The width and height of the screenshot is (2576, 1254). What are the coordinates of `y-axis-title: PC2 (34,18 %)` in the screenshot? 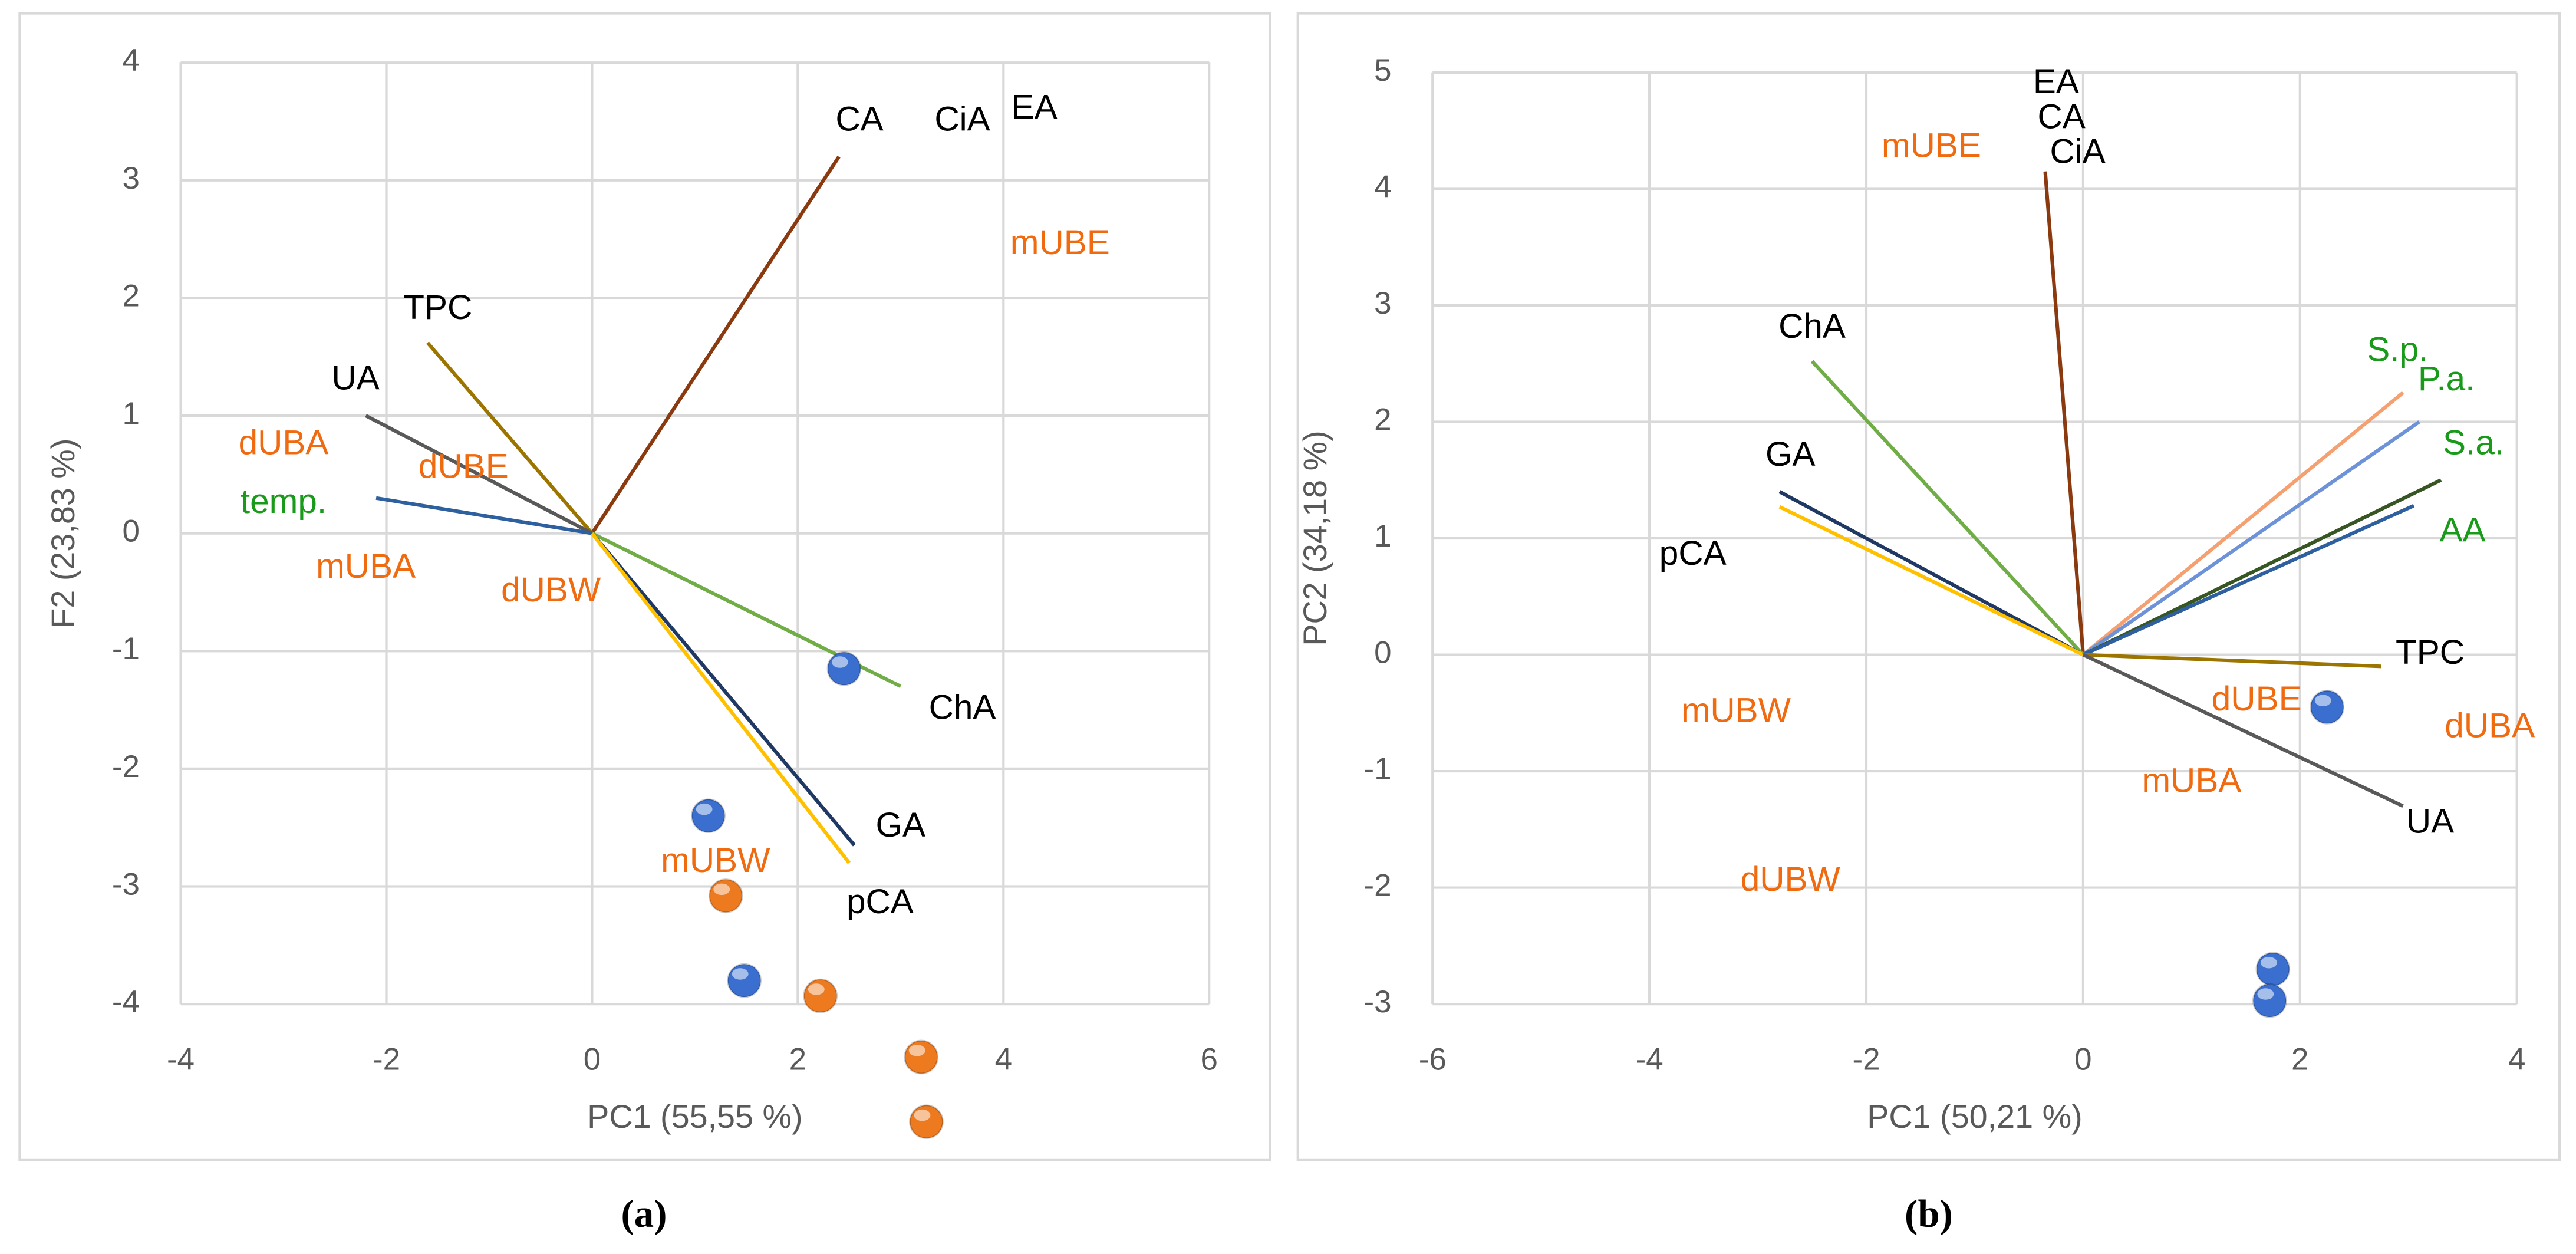 It's located at (1315, 538).